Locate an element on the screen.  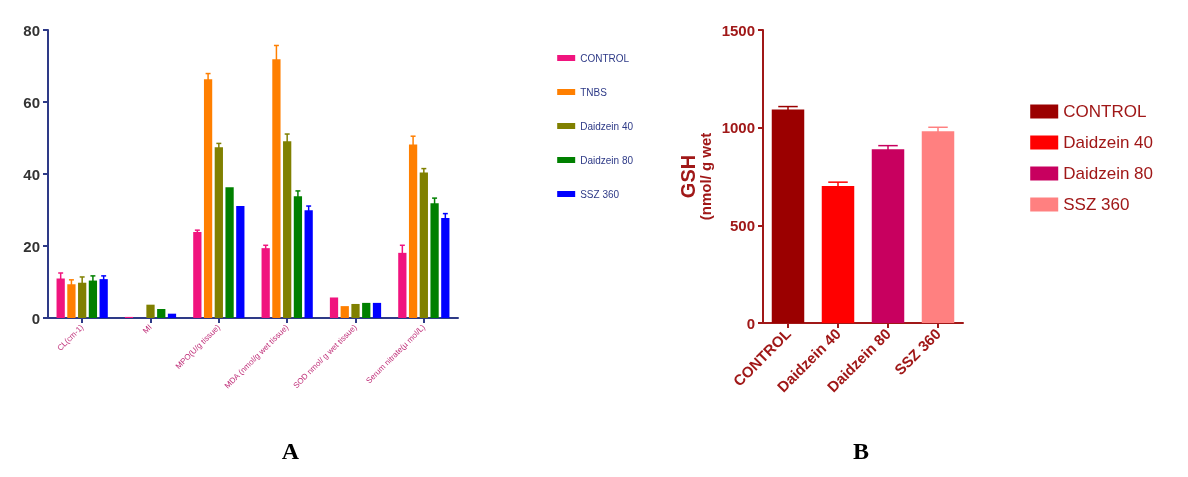
y-tick-label: 1000 is located at coordinates (738, 128).